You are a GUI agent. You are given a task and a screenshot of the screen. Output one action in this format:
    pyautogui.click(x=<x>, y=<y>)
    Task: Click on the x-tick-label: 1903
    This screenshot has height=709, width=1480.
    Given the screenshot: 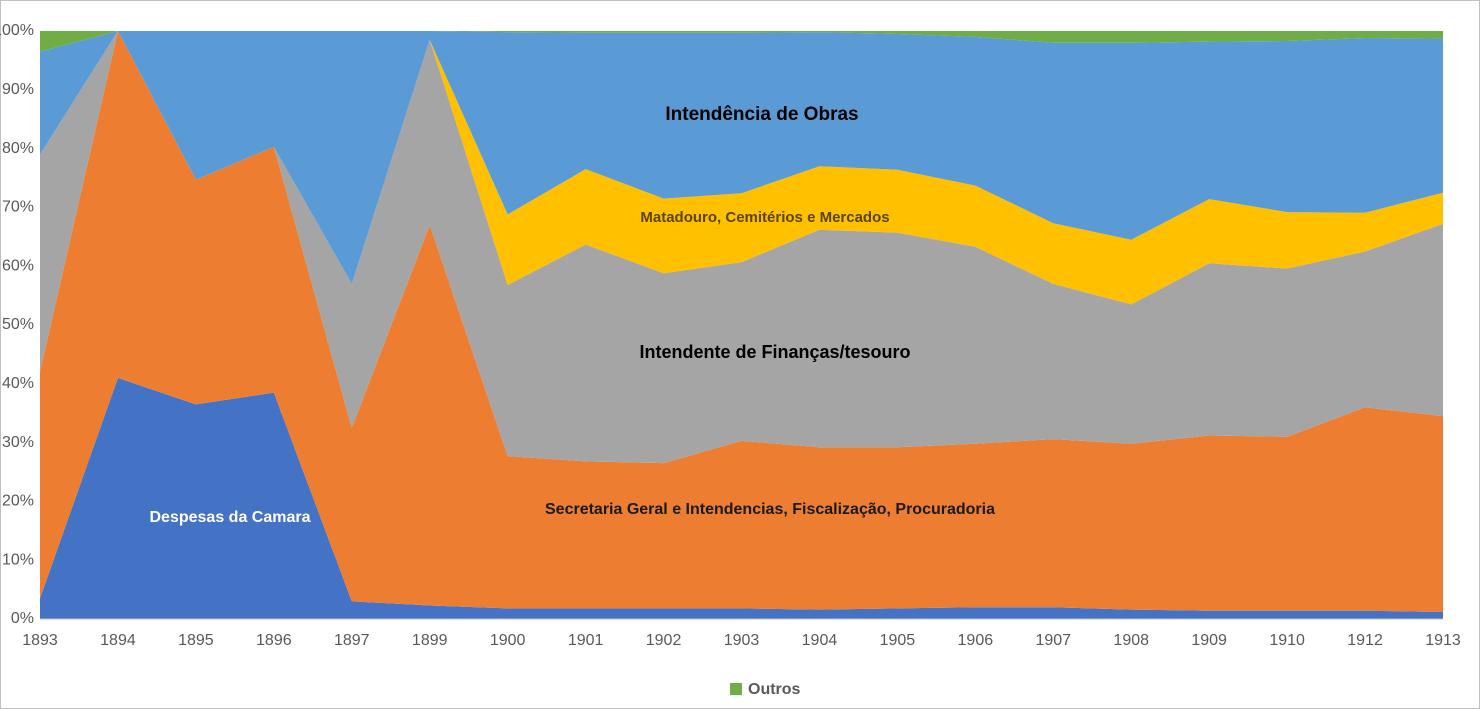 What is the action you would take?
    pyautogui.click(x=742, y=640)
    